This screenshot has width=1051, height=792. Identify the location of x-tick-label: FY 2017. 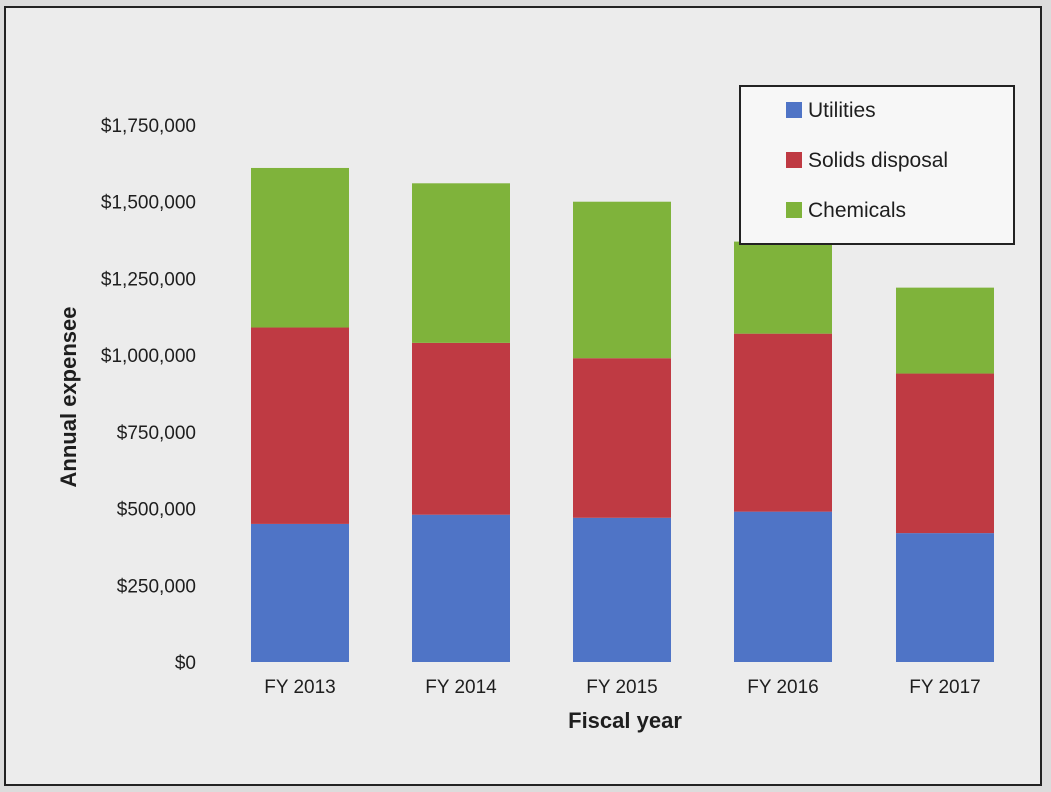
(944, 687).